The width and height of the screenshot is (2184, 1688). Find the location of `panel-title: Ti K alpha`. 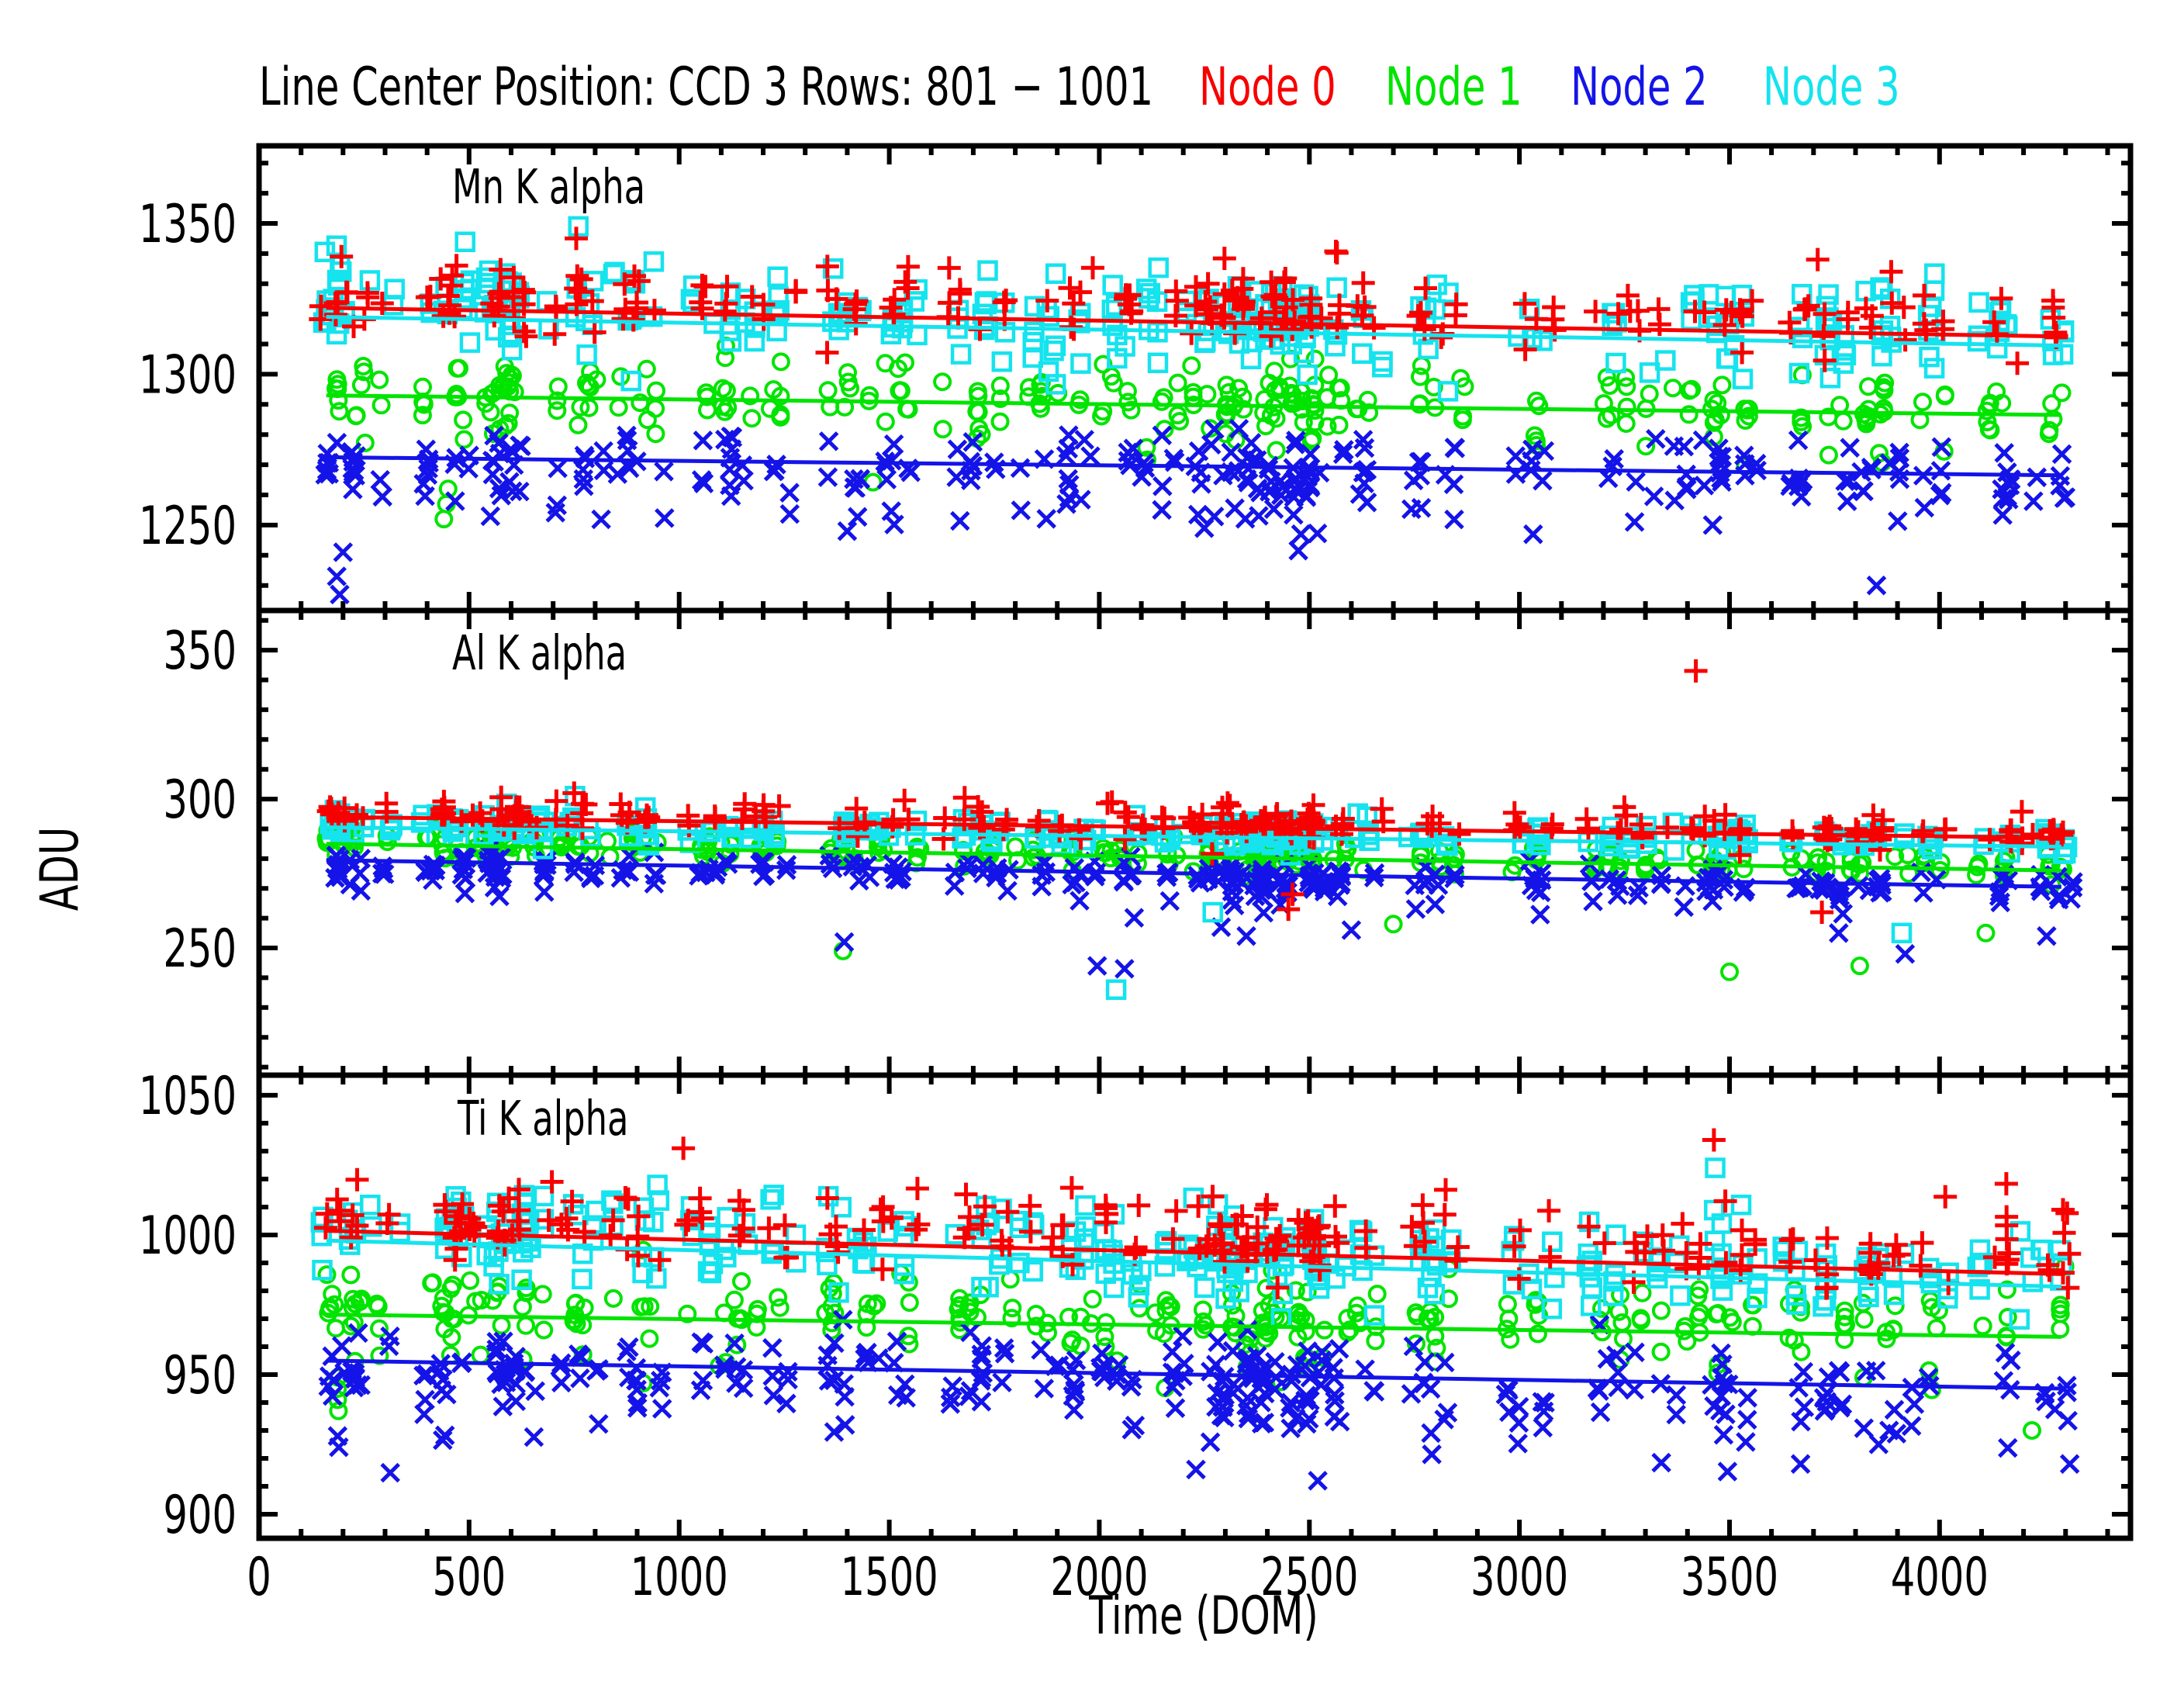

panel-title: Ti K alpha is located at coordinates (542, 1119).